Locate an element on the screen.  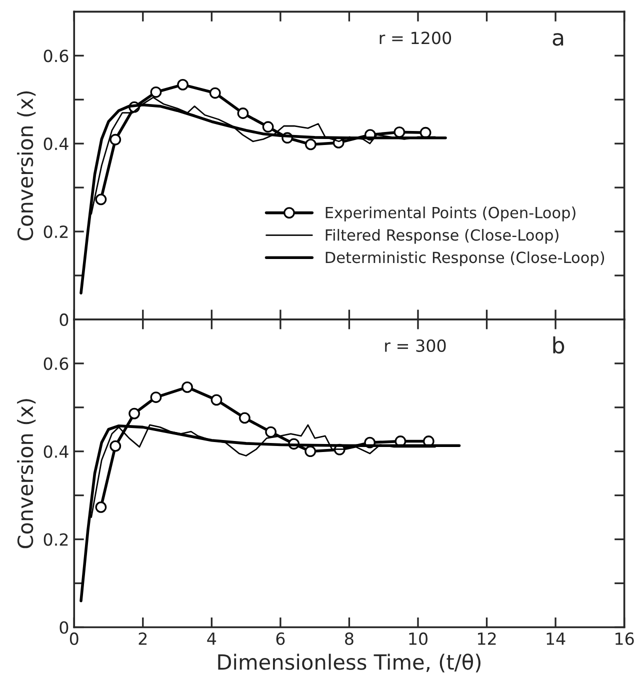
annotation: b is located at coordinates (558, 345).